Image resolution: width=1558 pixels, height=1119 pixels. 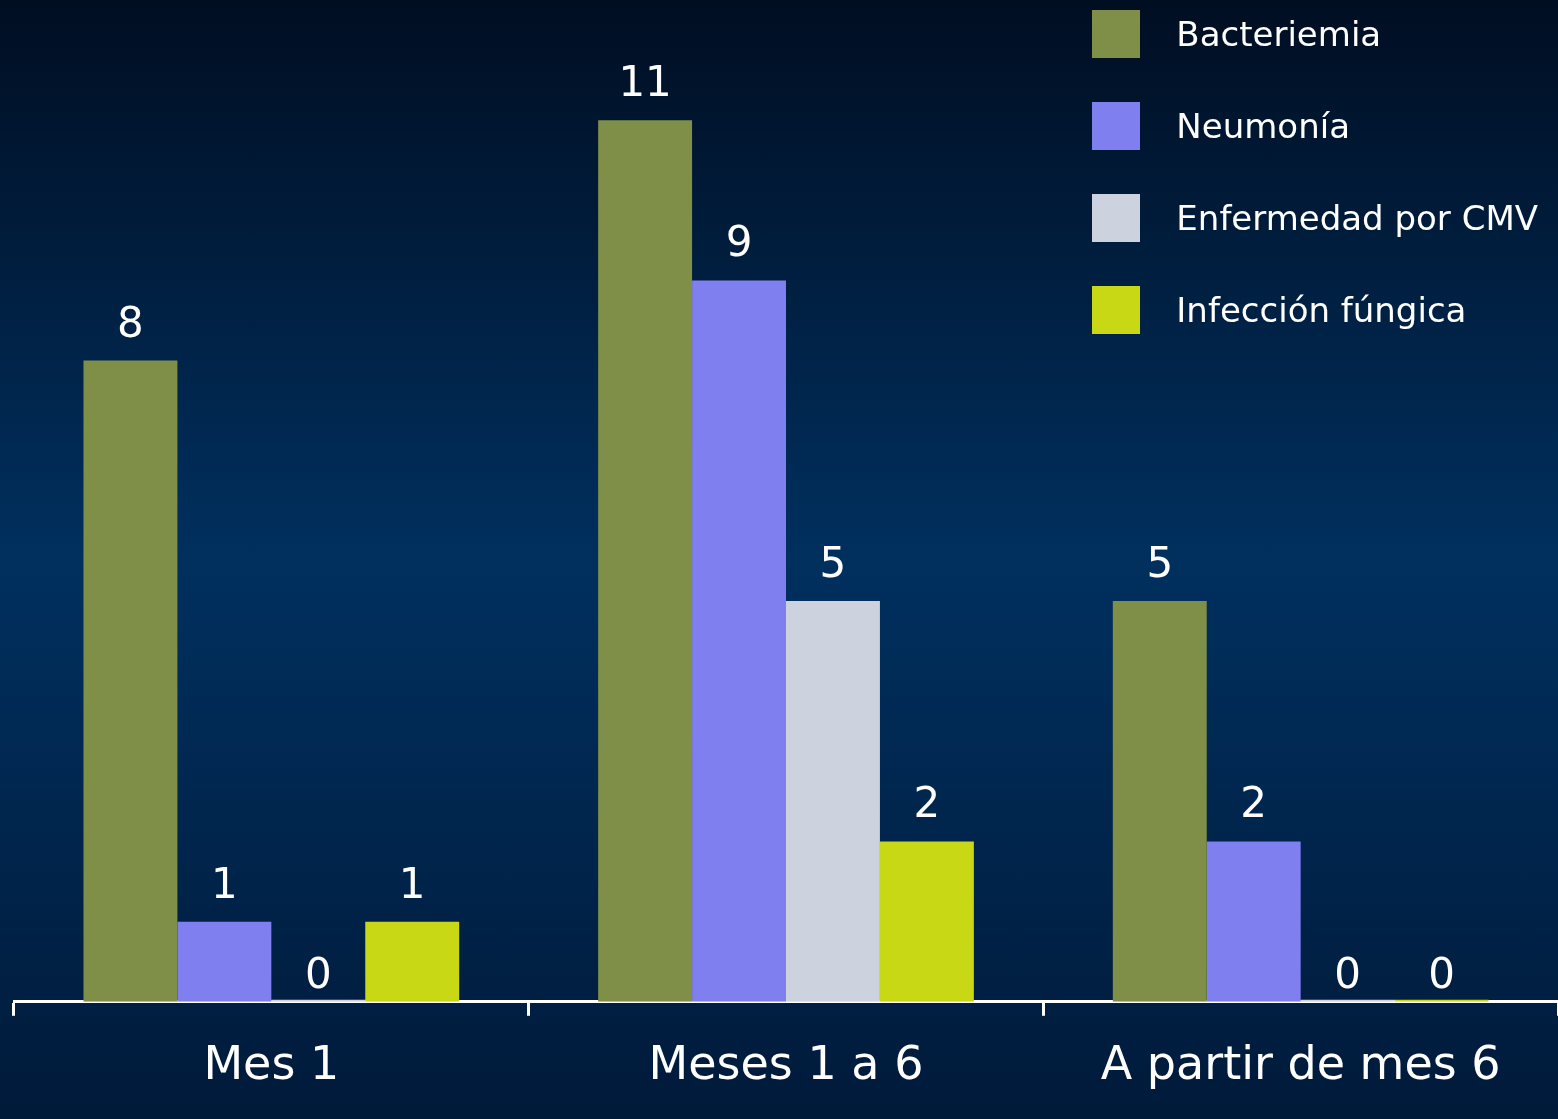 What do you see at coordinates (1300, 1063) in the screenshot?
I see `x-tick-label: A partir de mes 6` at bounding box center [1300, 1063].